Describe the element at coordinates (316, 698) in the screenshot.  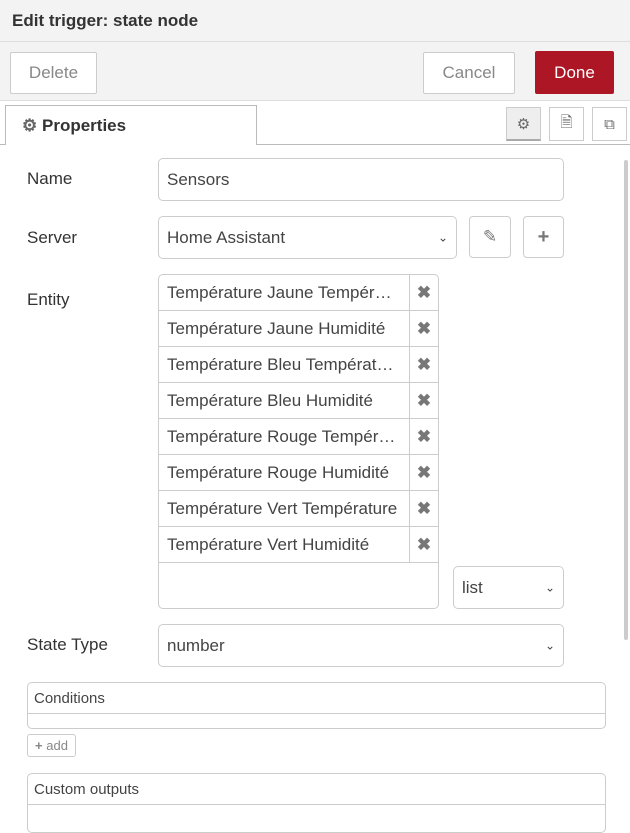
I see `conditions-header: Conditions` at that location.